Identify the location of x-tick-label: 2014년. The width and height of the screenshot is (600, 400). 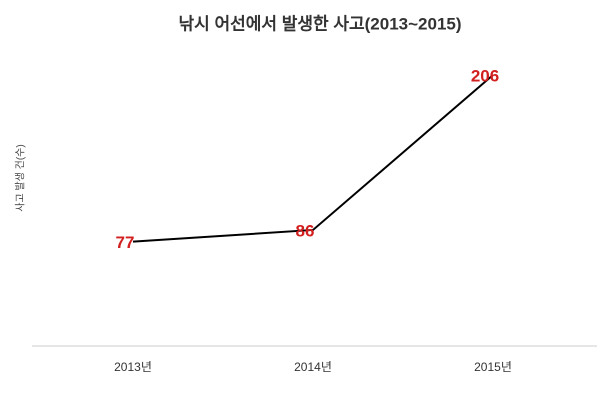
(313, 367).